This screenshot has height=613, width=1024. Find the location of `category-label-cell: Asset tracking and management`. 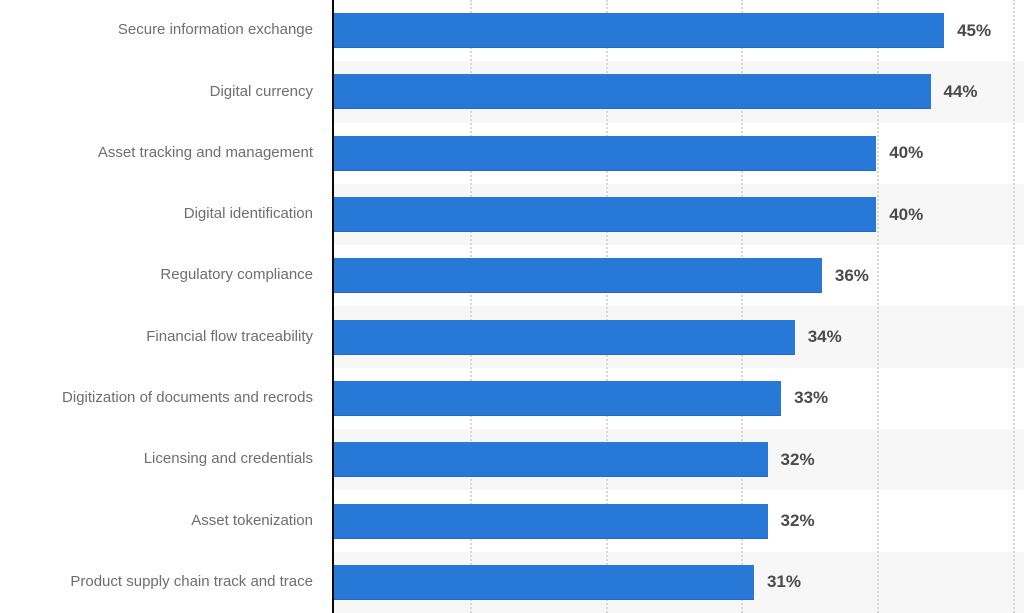

category-label-cell: Asset tracking and management is located at coordinates (166, 153).